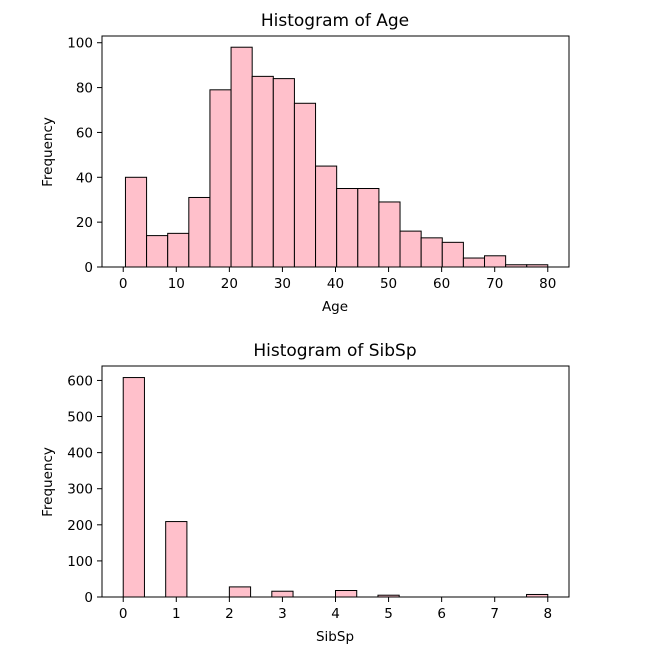  Describe the element at coordinates (335, 637) in the screenshot. I see `sibsp-x-axis-label: SibSp` at that location.